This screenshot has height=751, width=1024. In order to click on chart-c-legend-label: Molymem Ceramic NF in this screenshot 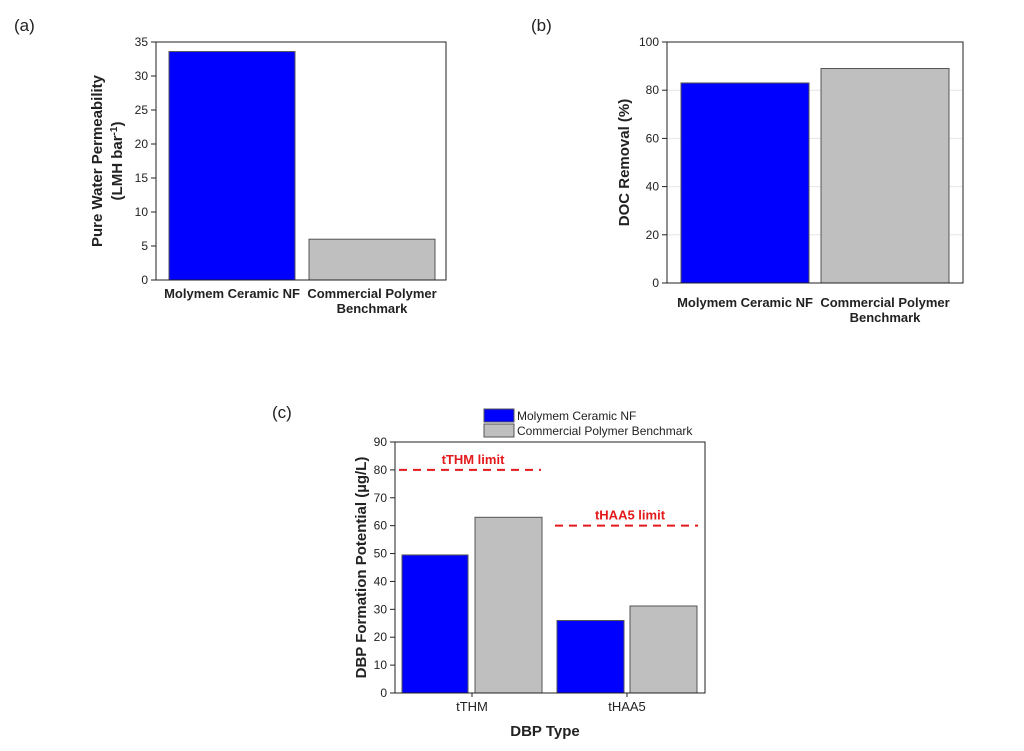, I will do `click(576, 416)`.